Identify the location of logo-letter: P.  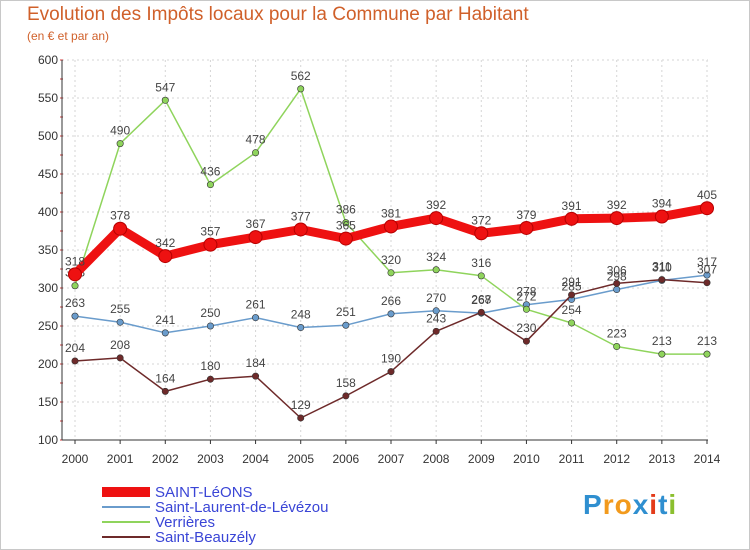
(593, 504).